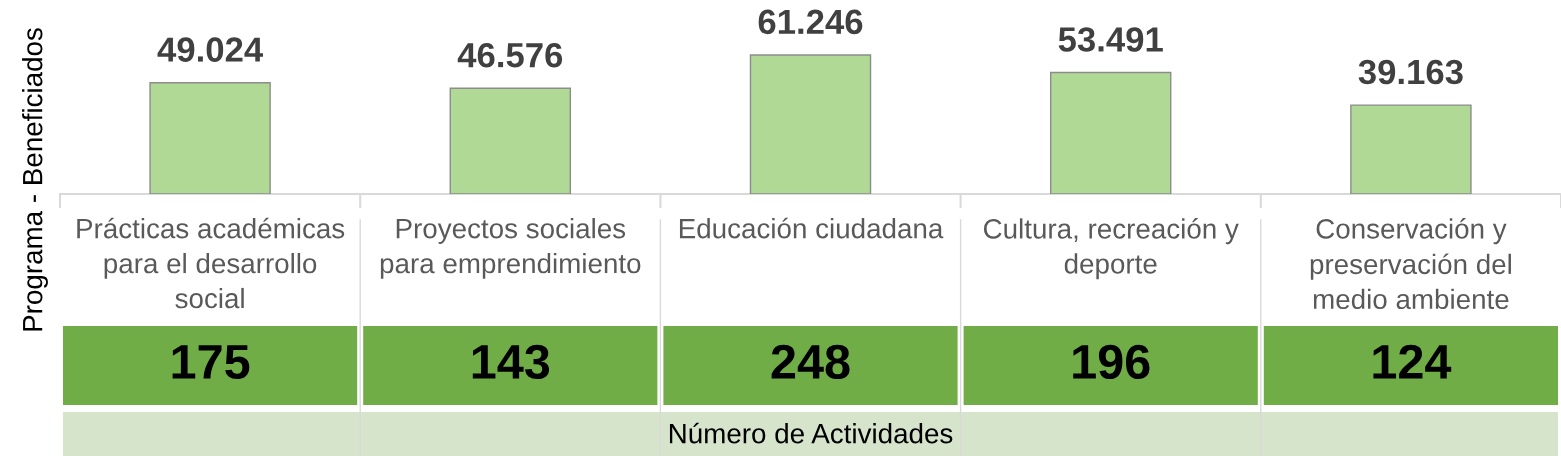  I want to click on x-tick-label: Conservación y preservación del medio ambiente, so click(1410, 264).